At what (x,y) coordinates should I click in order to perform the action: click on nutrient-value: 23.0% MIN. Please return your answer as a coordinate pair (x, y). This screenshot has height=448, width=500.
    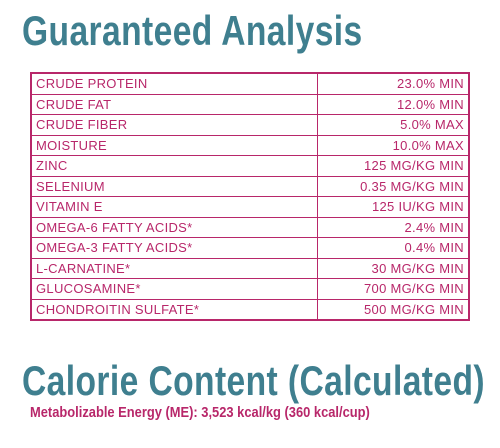
    Looking at the image, I should click on (393, 83).